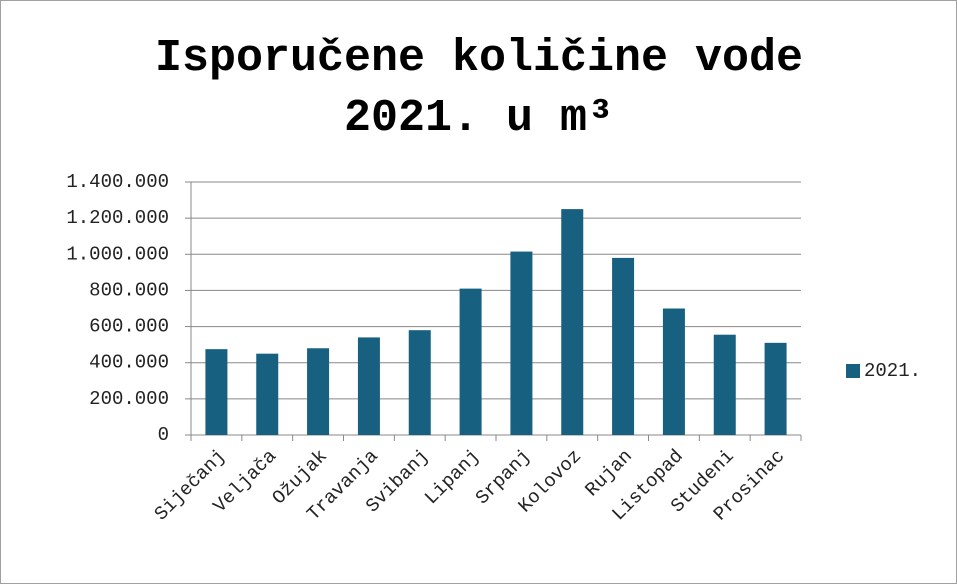  Describe the element at coordinates (129, 327) in the screenshot. I see `y-tick-label: 600.000` at that location.